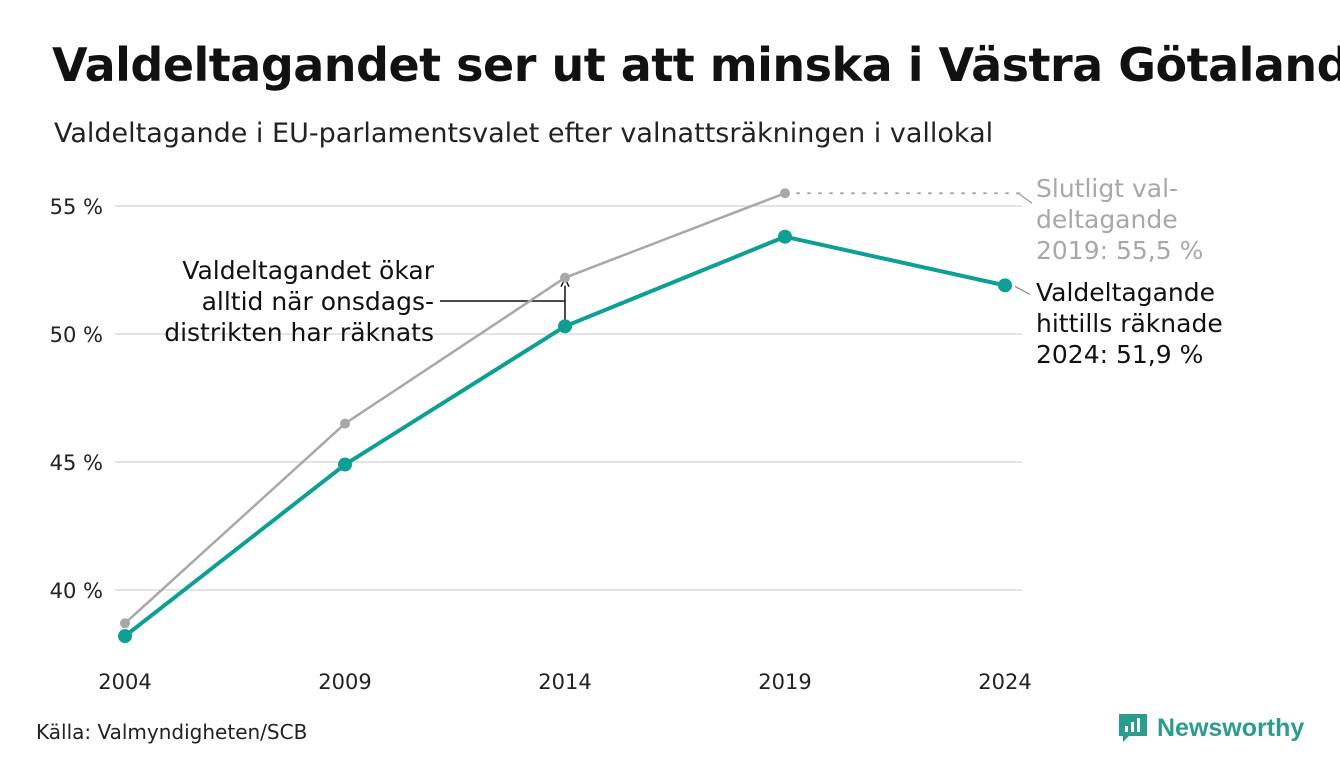 This screenshot has height=780, width=1340. Describe the element at coordinates (1231, 727) in the screenshot. I see `logo-text: Newsworthy` at that location.